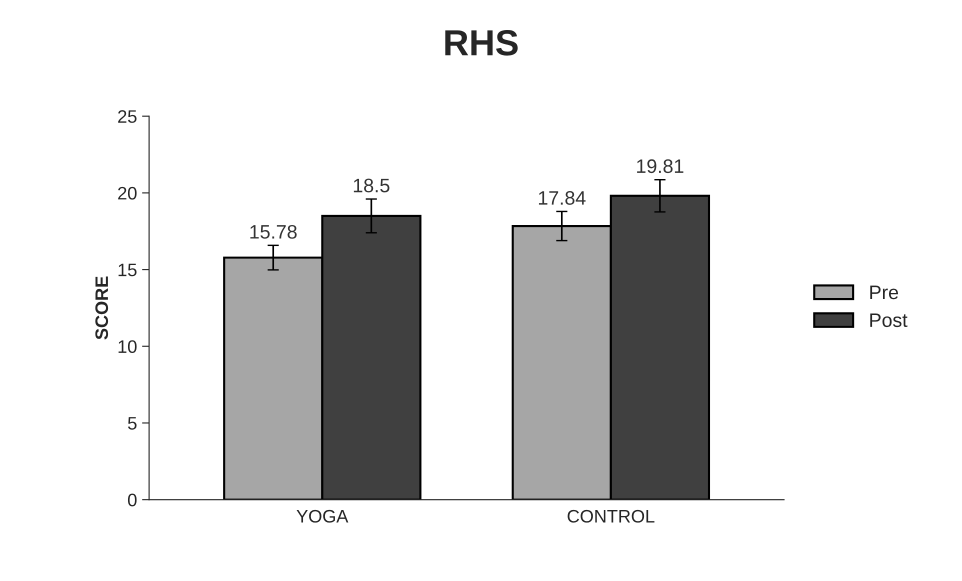 The height and width of the screenshot is (581, 962). What do you see at coordinates (127, 270) in the screenshot?
I see `y-tick-label: 15` at bounding box center [127, 270].